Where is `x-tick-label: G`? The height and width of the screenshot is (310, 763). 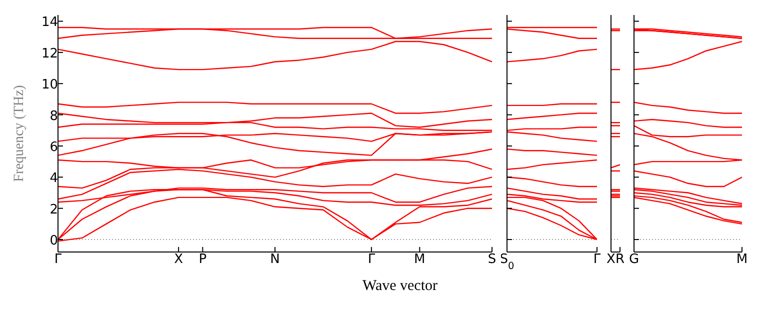
x-tick-label: G is located at coordinates (634, 259).